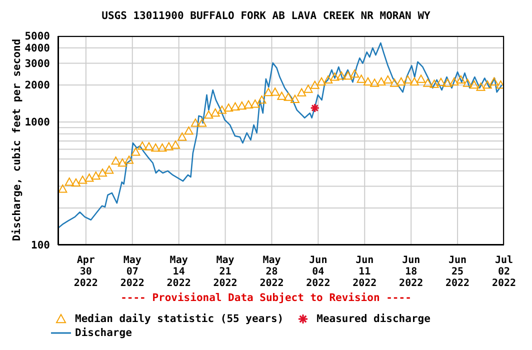  Describe the element at coordinates (318, 272) in the screenshot. I see `x-tick-label: Jun 04 2022` at that location.